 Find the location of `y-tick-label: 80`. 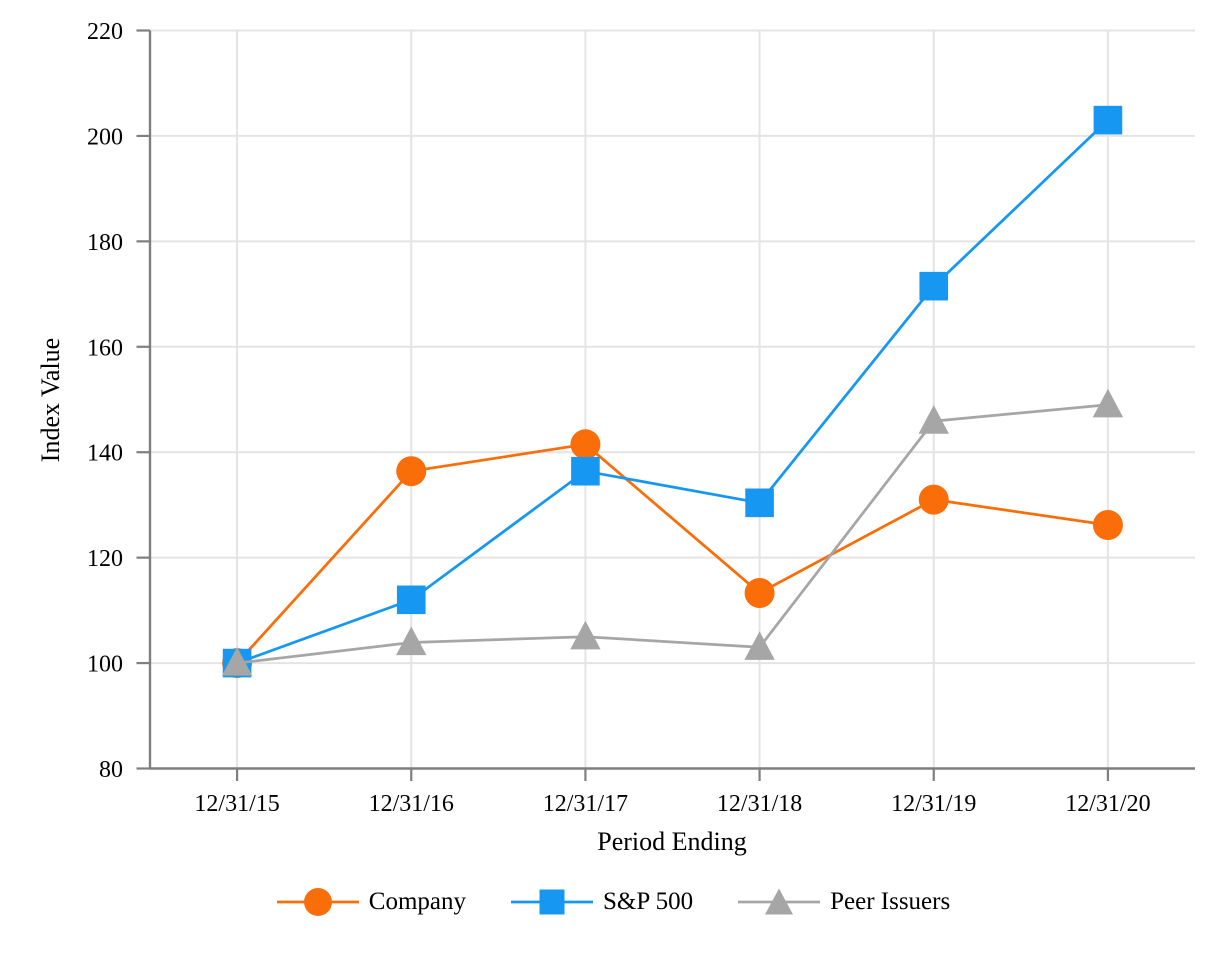

y-tick-label: 80 is located at coordinates (111, 770).